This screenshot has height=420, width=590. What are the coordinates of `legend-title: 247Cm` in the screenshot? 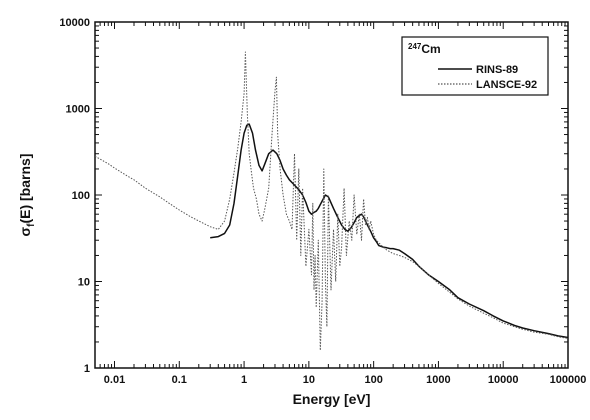 It's located at (424, 49).